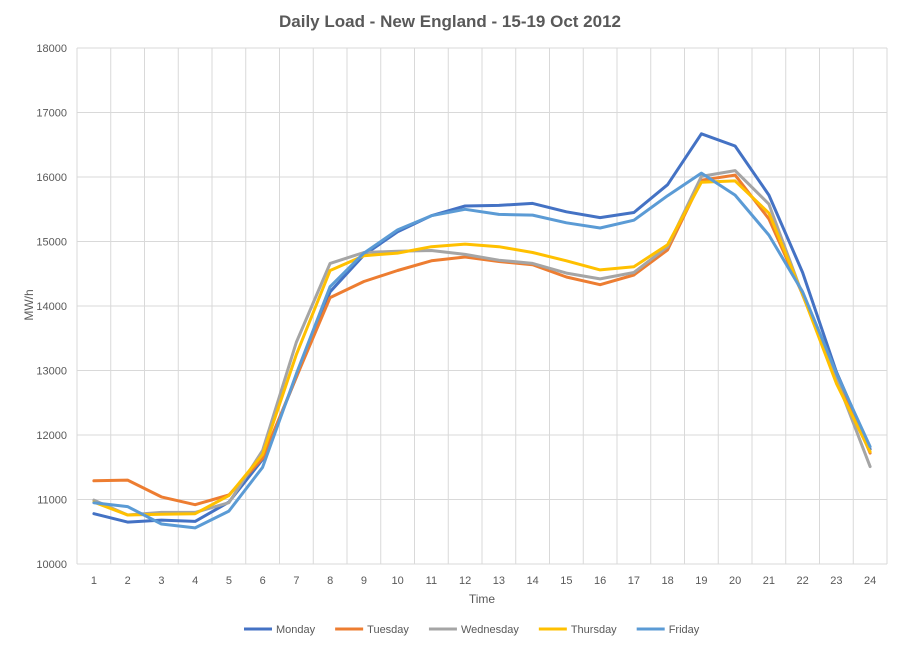 The height and width of the screenshot is (653, 900). I want to click on y-tick-label: 17000, so click(51, 114).